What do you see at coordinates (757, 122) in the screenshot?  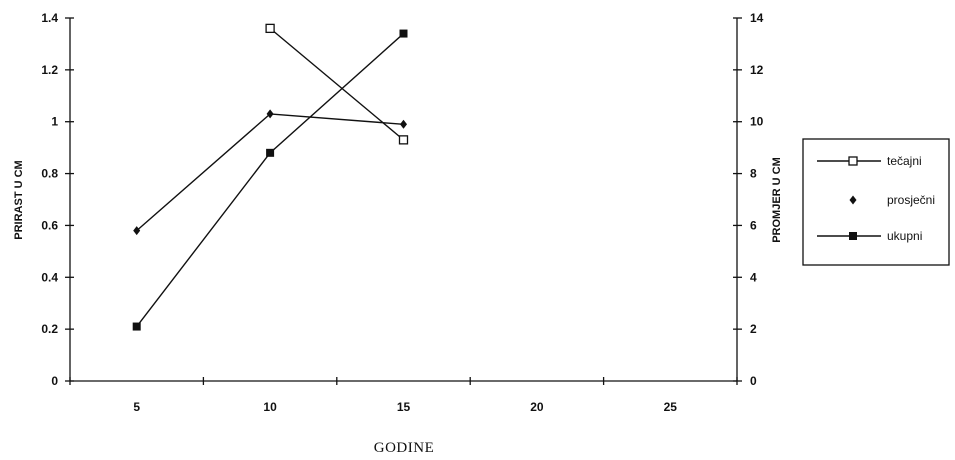 I see `y2-tick-label: 10` at bounding box center [757, 122].